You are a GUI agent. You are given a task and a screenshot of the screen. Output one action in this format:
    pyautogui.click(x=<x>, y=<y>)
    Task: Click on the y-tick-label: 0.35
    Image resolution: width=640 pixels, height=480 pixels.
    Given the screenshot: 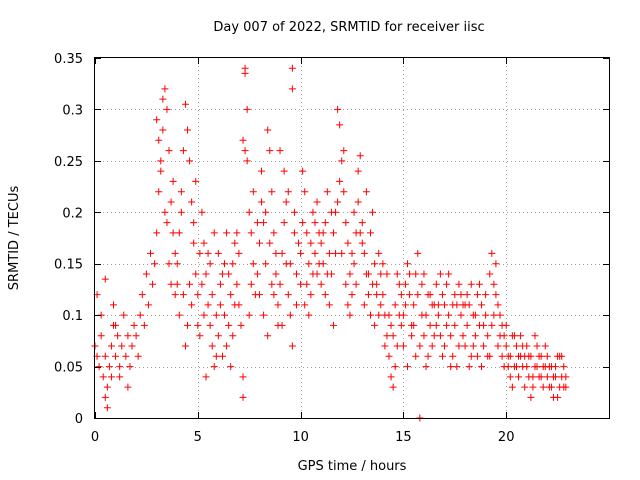 What is the action you would take?
    pyautogui.click(x=68, y=59)
    